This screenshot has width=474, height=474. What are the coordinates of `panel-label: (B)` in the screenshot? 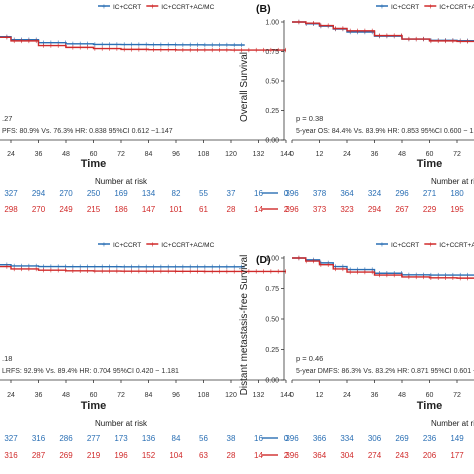 It's located at (263, 9).